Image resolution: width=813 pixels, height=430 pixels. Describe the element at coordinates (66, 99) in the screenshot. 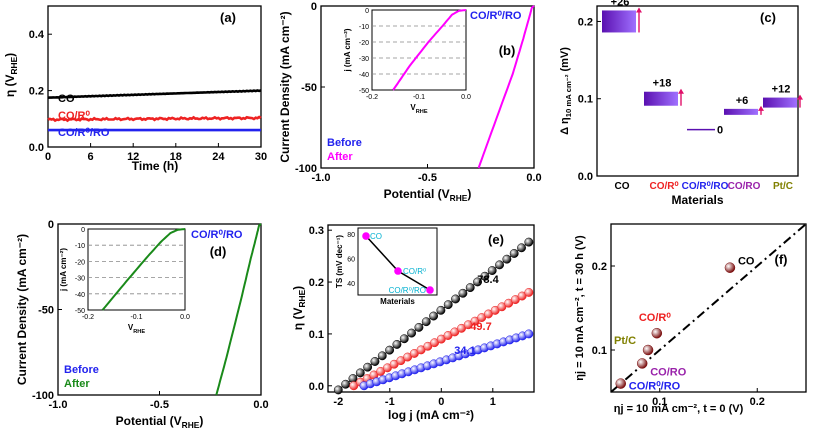

I see `panel-a-legend-co: CO` at that location.